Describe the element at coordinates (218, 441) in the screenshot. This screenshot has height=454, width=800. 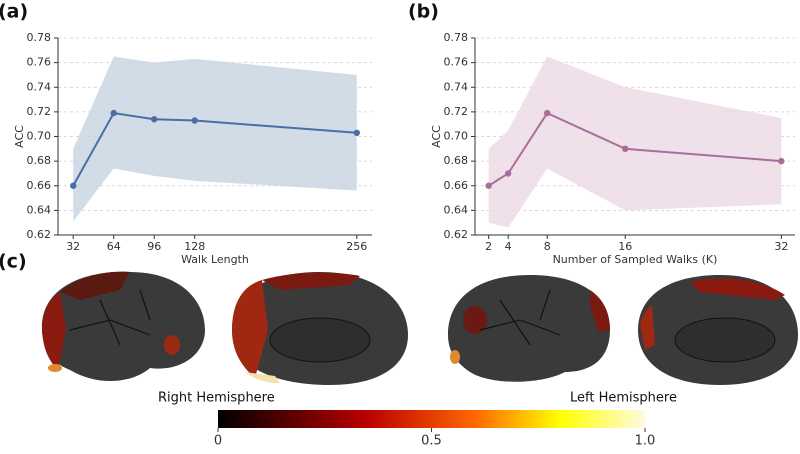
I see `colorbar-tick-label: 0` at that location.